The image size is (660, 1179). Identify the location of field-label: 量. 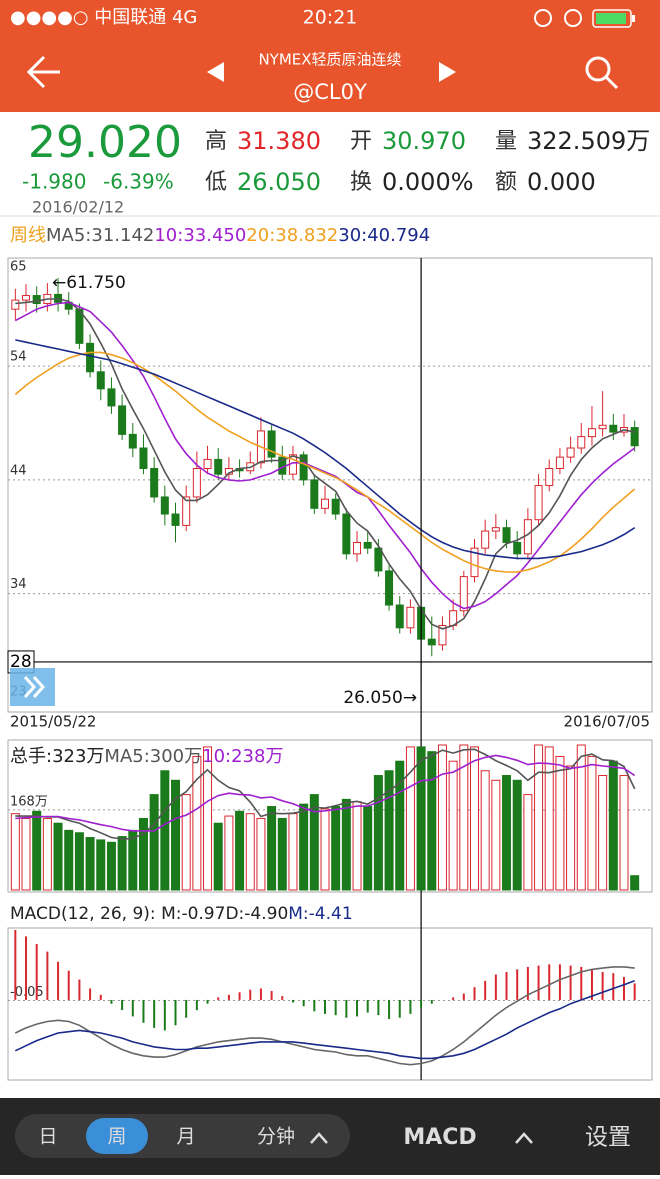
(506, 141).